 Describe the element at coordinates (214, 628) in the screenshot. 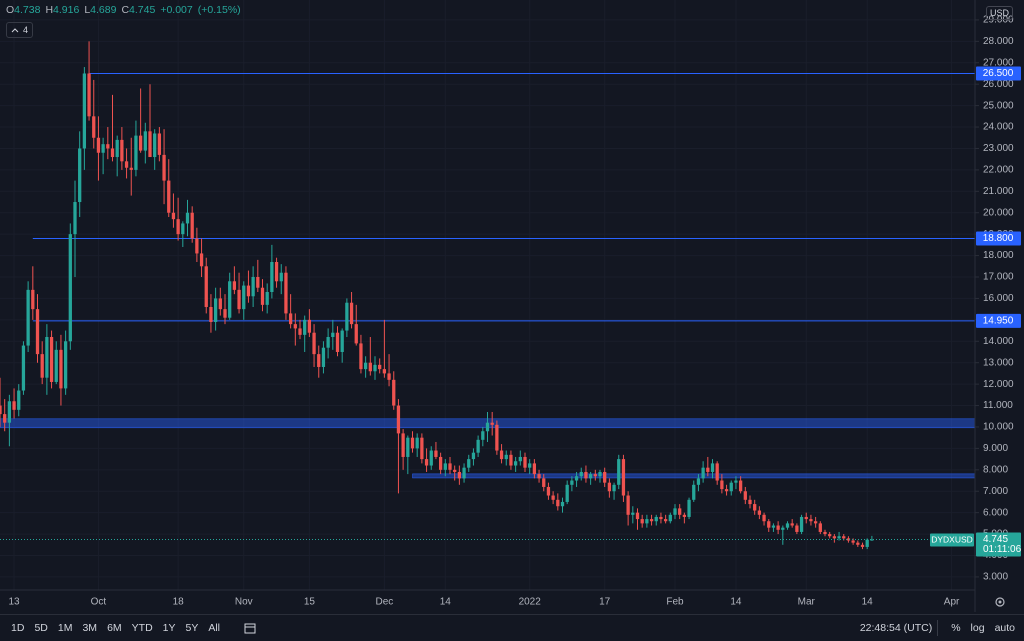

I see `range-button: All` at that location.